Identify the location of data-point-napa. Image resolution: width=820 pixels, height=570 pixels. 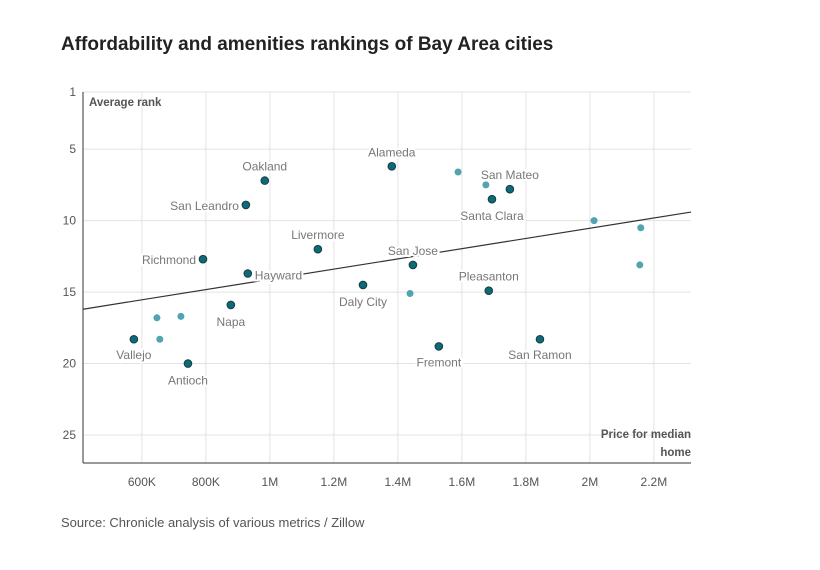
(231, 305).